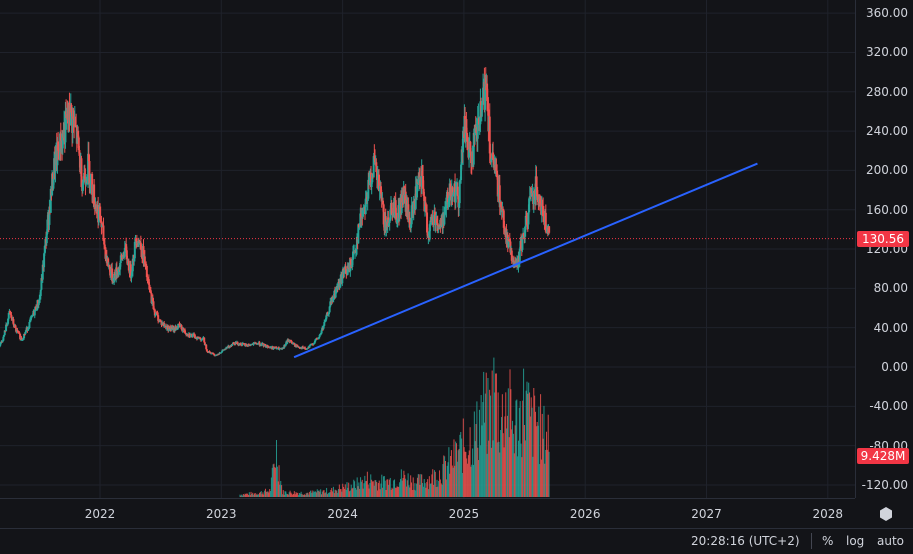  Describe the element at coordinates (891, 328) in the screenshot. I see `price-tick-label: 40.00` at that location.